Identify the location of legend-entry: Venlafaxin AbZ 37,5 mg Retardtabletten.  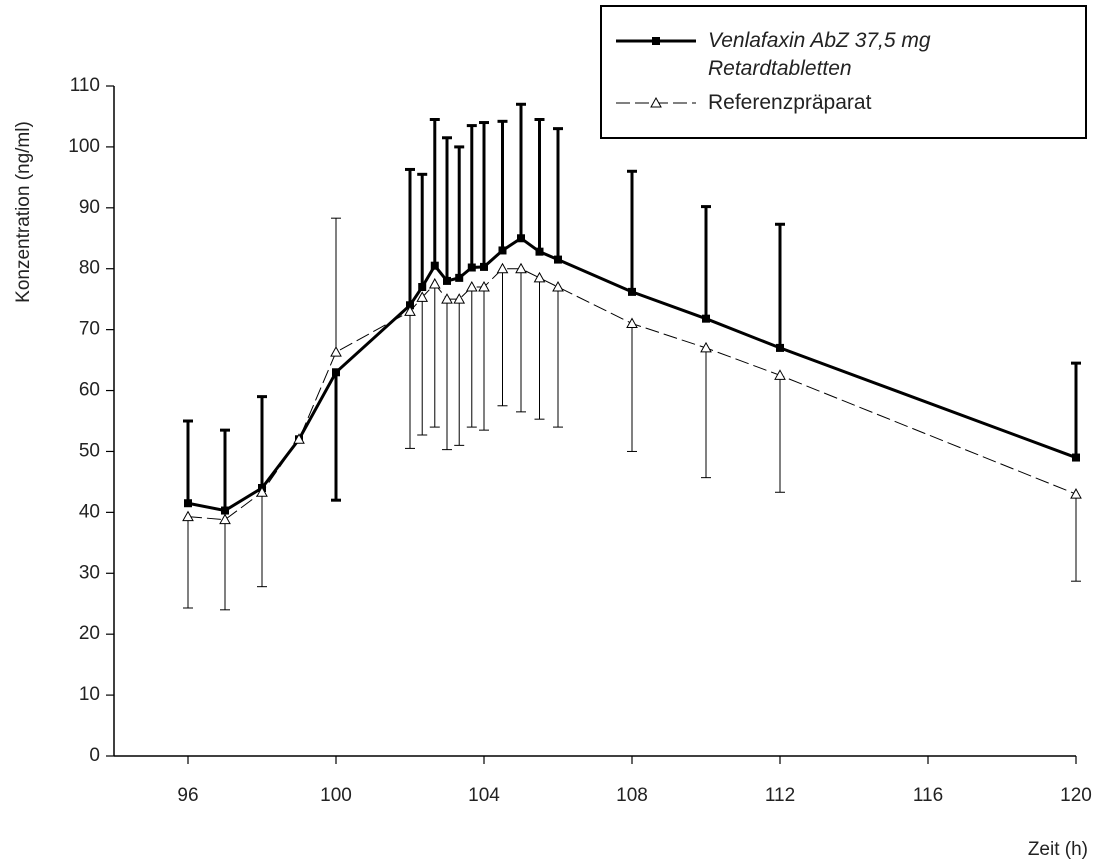
(812, 55).